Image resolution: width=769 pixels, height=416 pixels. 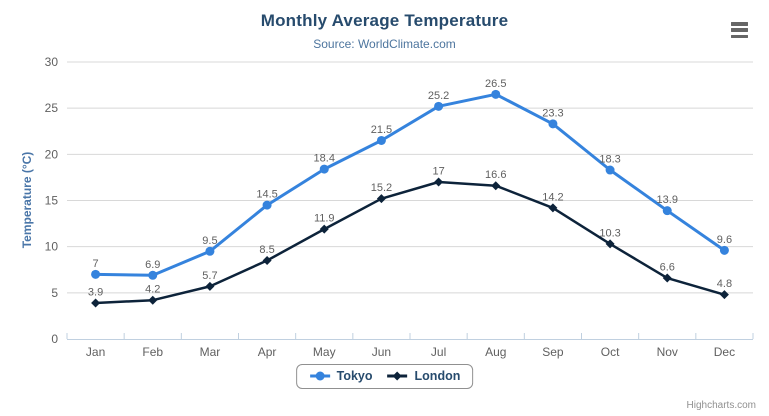 What do you see at coordinates (354, 376) in the screenshot?
I see `legend-label: Tokyo` at bounding box center [354, 376].